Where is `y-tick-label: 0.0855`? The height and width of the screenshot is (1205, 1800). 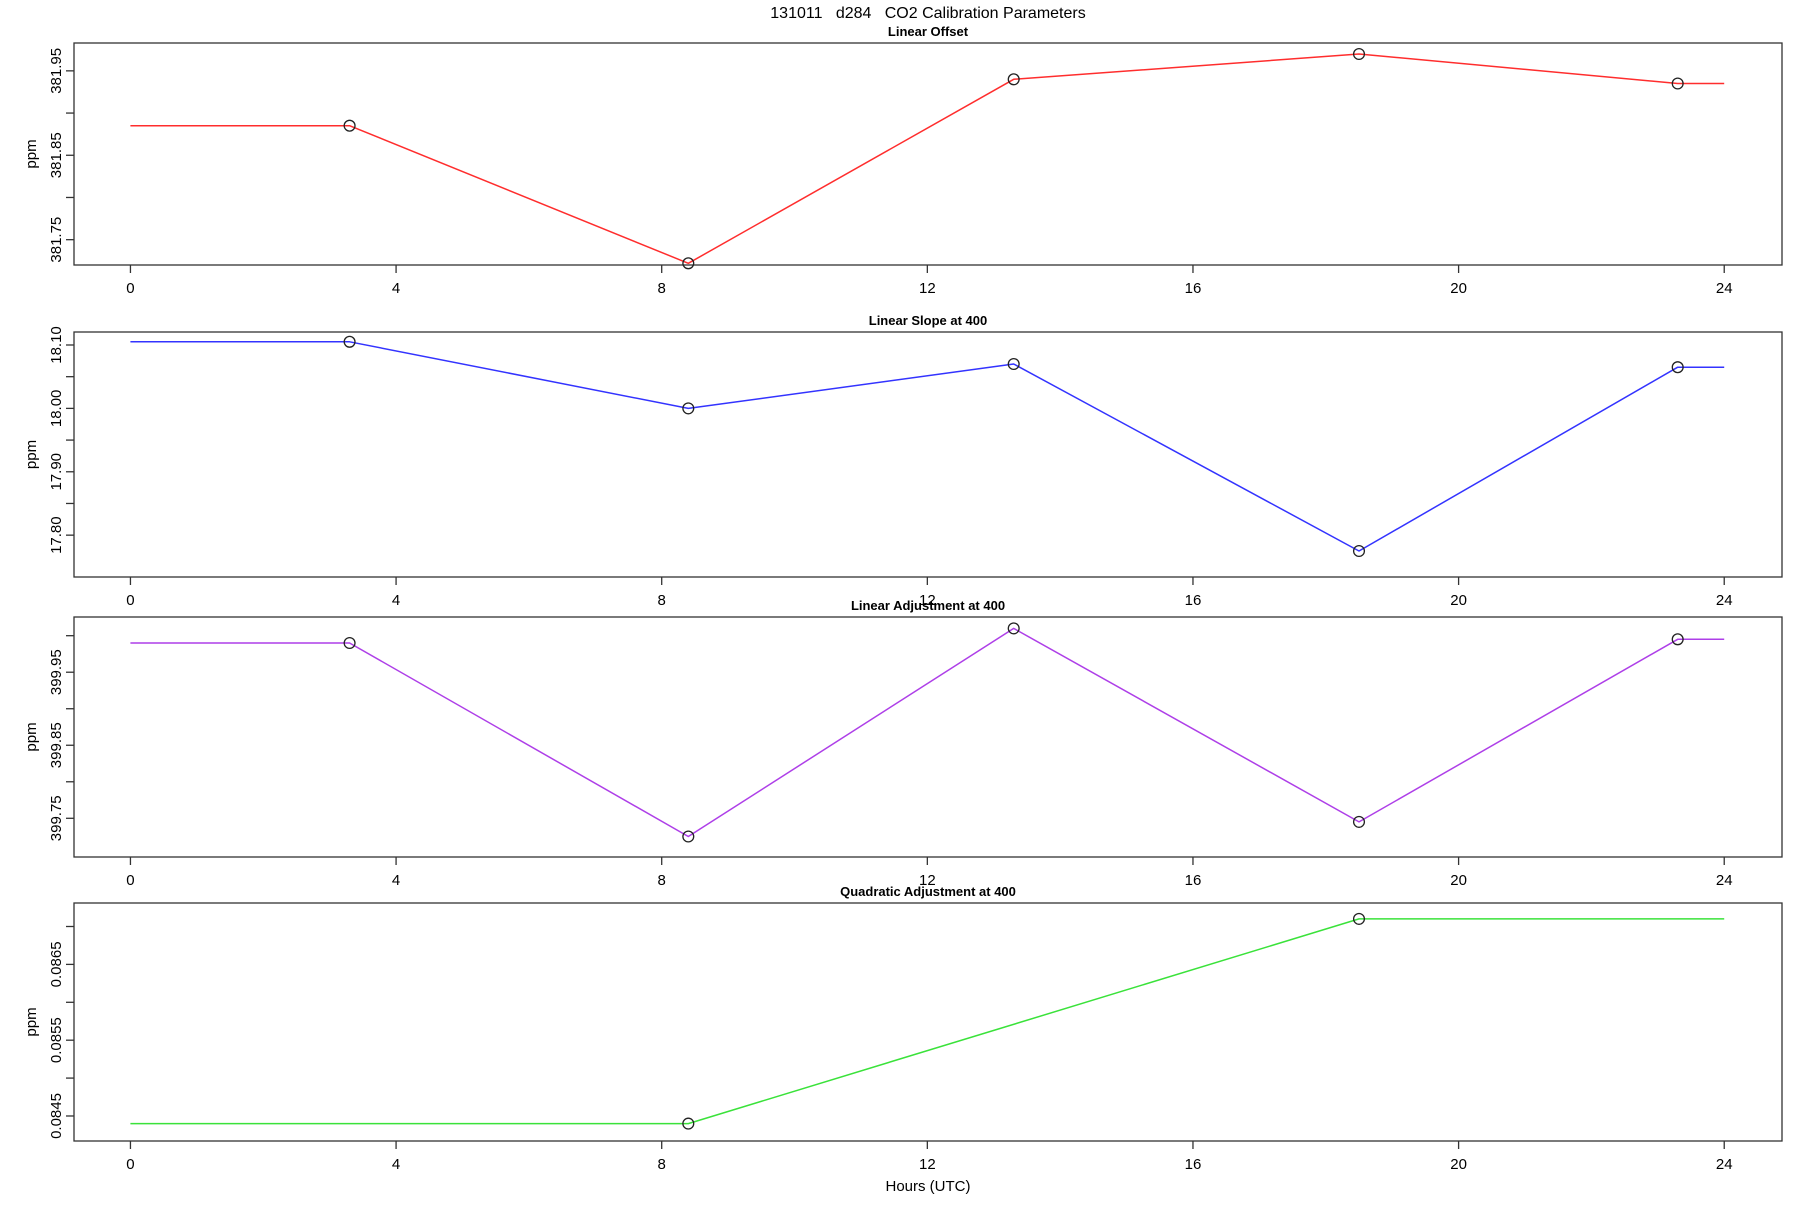 y-tick-label: 0.0855 is located at coordinates (56, 1040).